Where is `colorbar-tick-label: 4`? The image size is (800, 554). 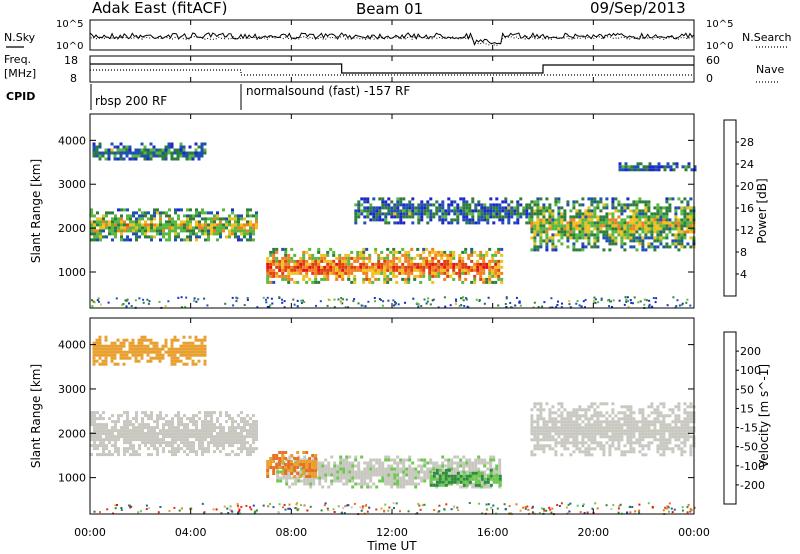 colorbar-tick-label: 4 is located at coordinates (743, 274).